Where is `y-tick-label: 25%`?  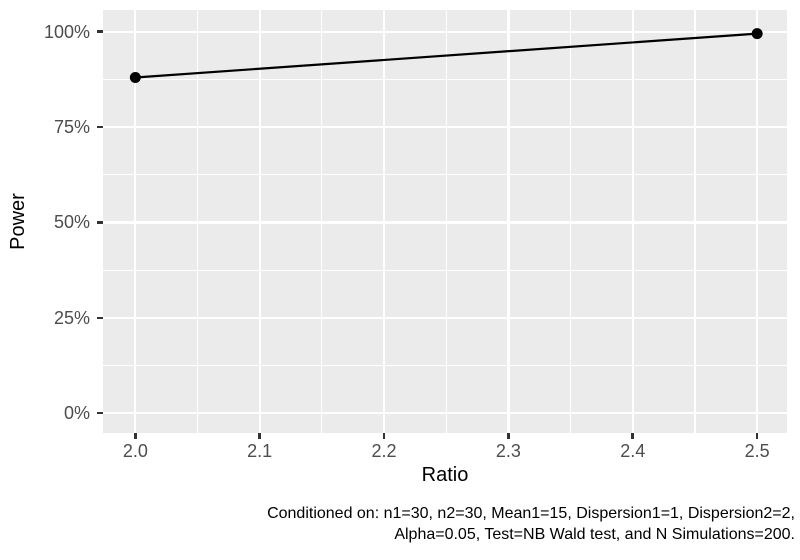 y-tick-label: 25% is located at coordinates (71, 317).